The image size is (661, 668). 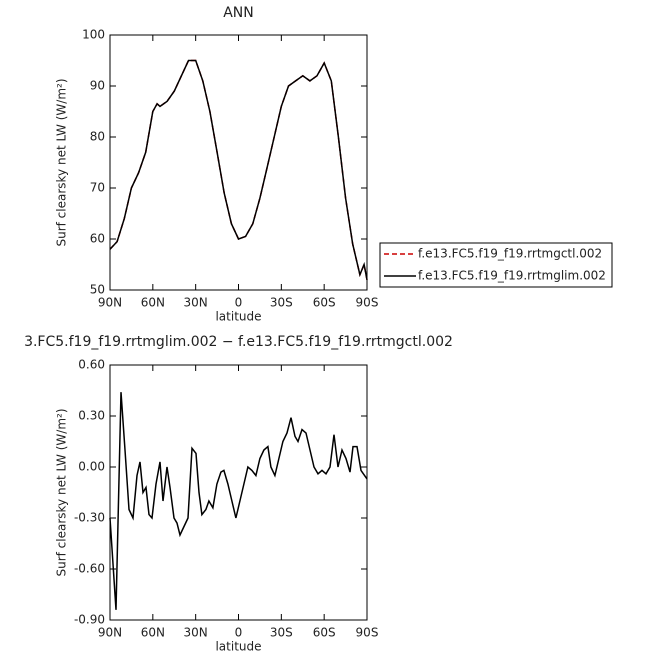 What do you see at coordinates (496, 265) in the screenshot?
I see `legend-box` at bounding box center [496, 265].